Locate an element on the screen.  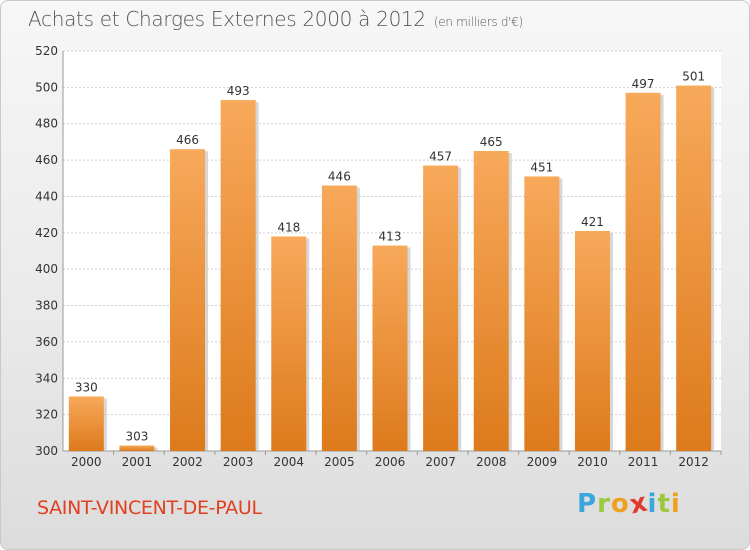
y-tick-label: 480 is located at coordinates (46, 124).